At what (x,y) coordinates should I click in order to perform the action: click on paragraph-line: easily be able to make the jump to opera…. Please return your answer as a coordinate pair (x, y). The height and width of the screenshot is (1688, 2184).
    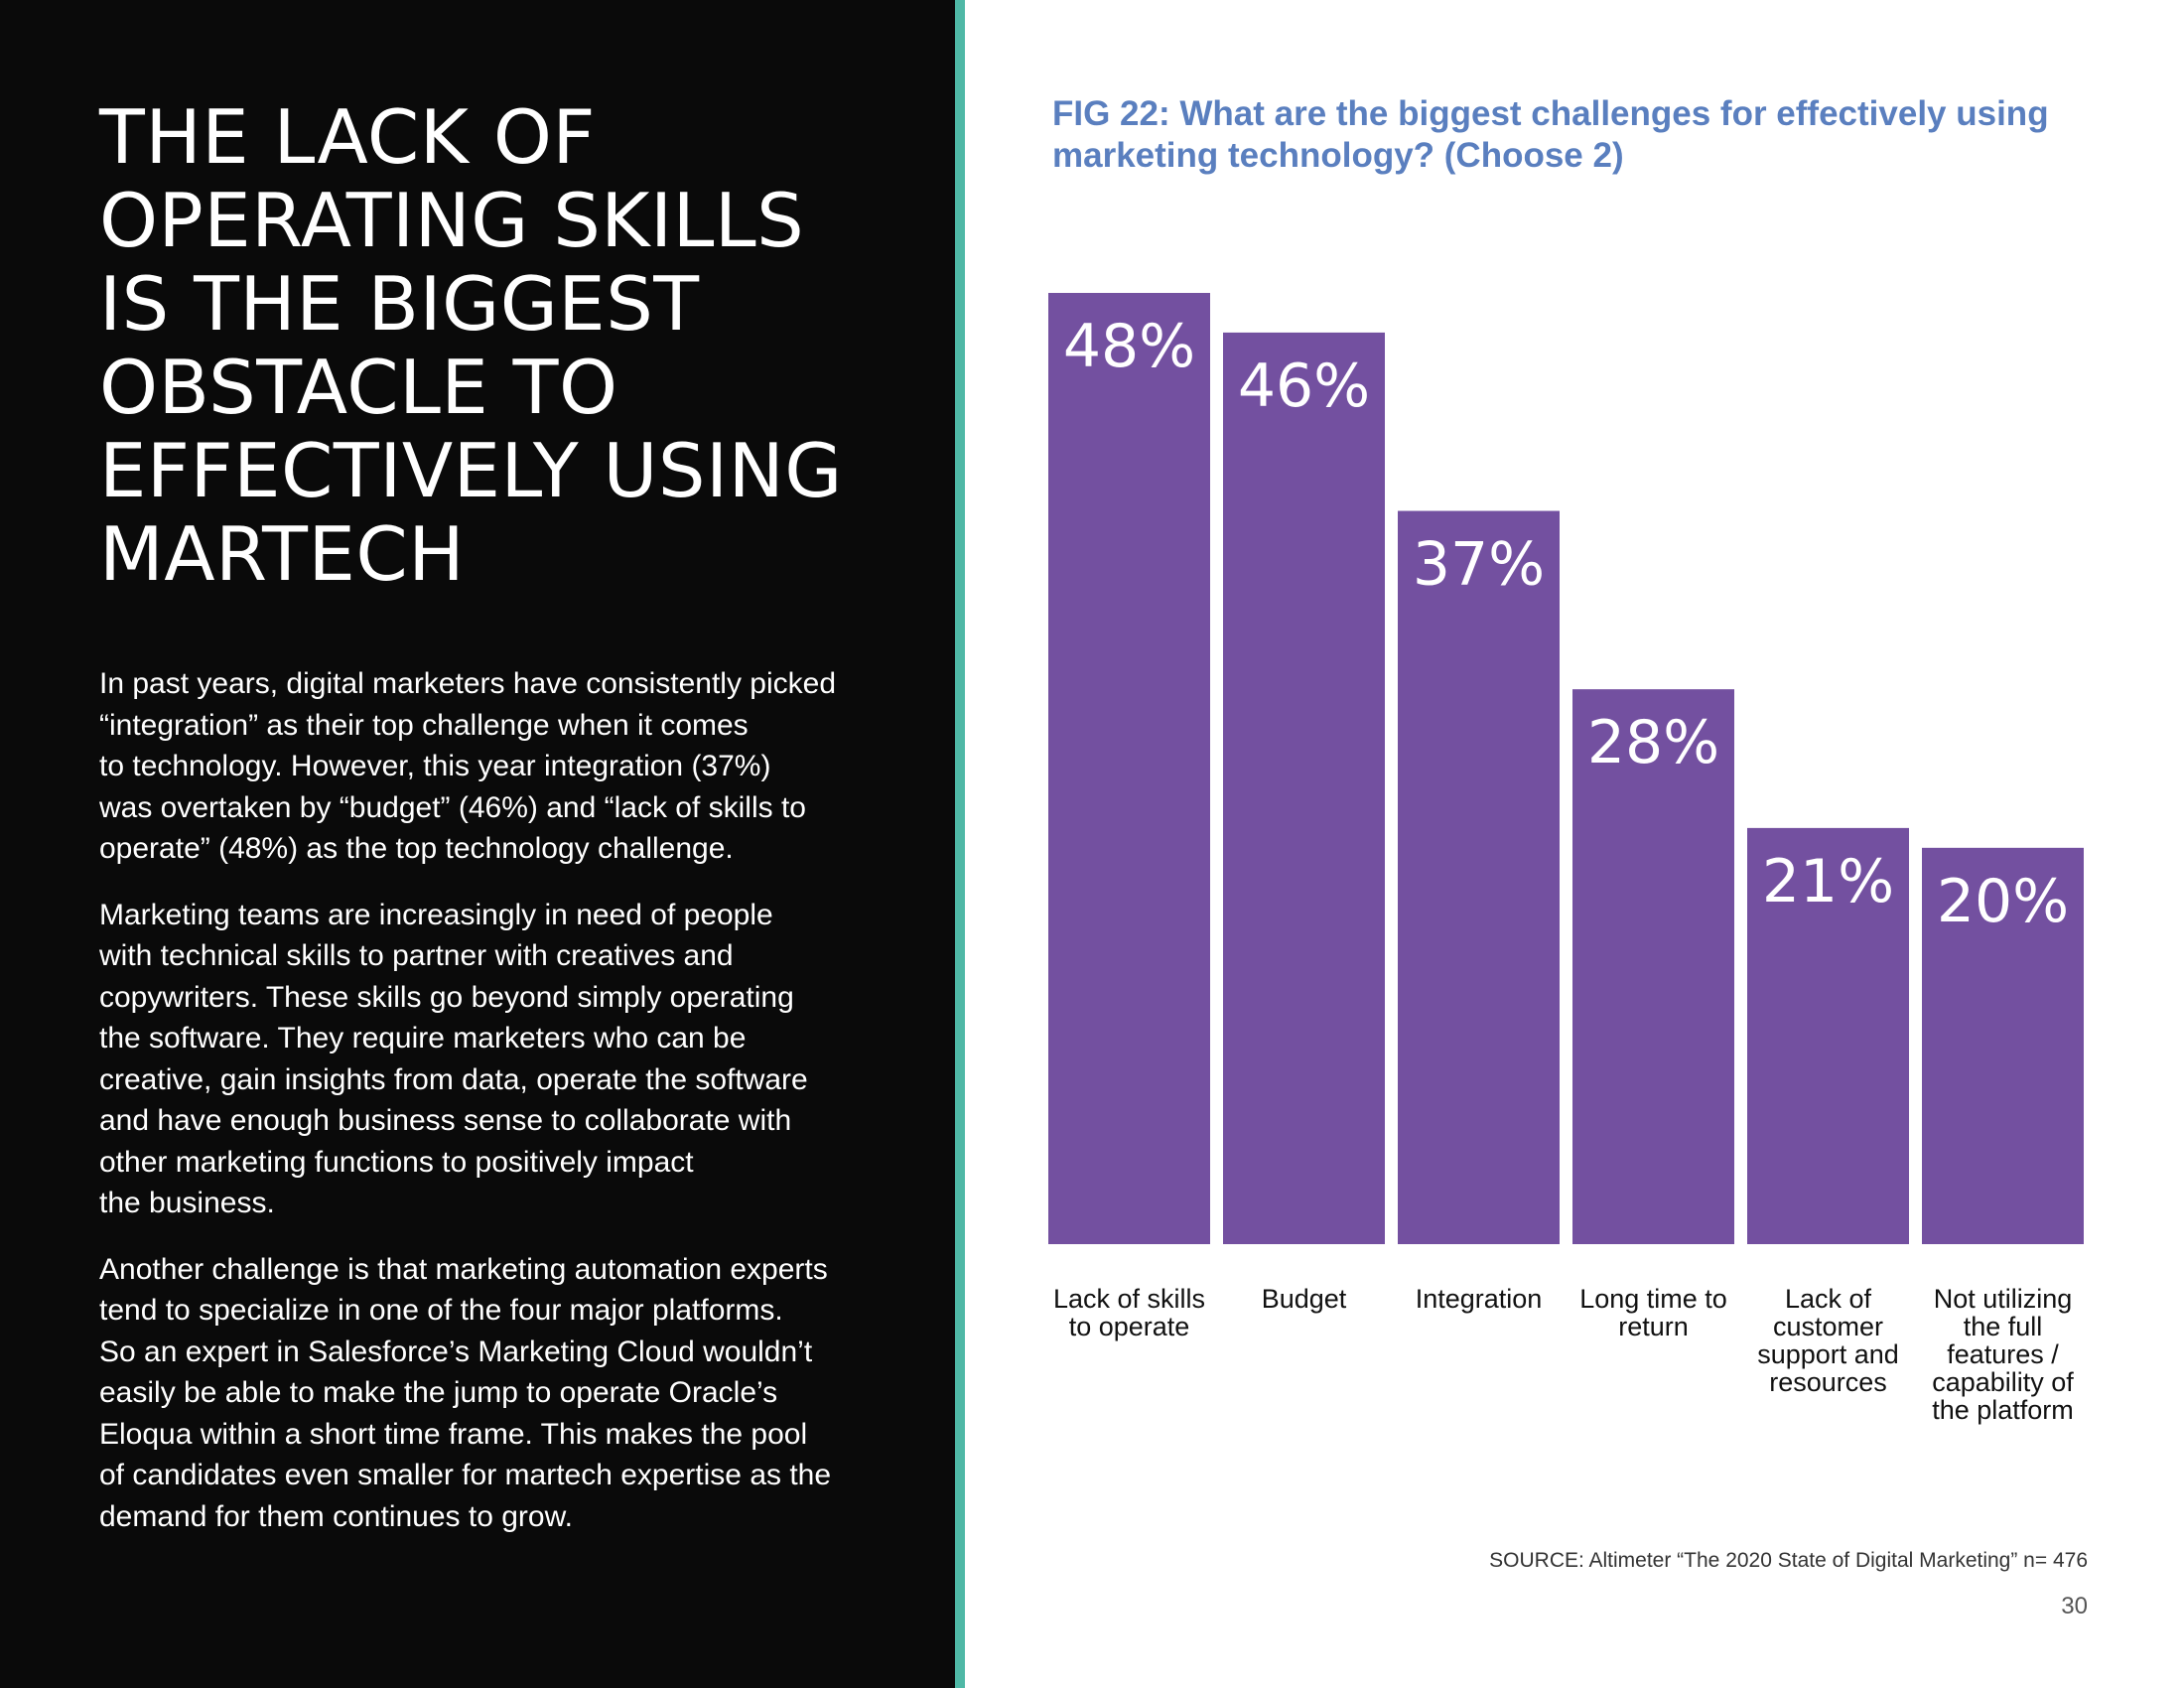
    Looking at the image, I should click on (438, 1392).